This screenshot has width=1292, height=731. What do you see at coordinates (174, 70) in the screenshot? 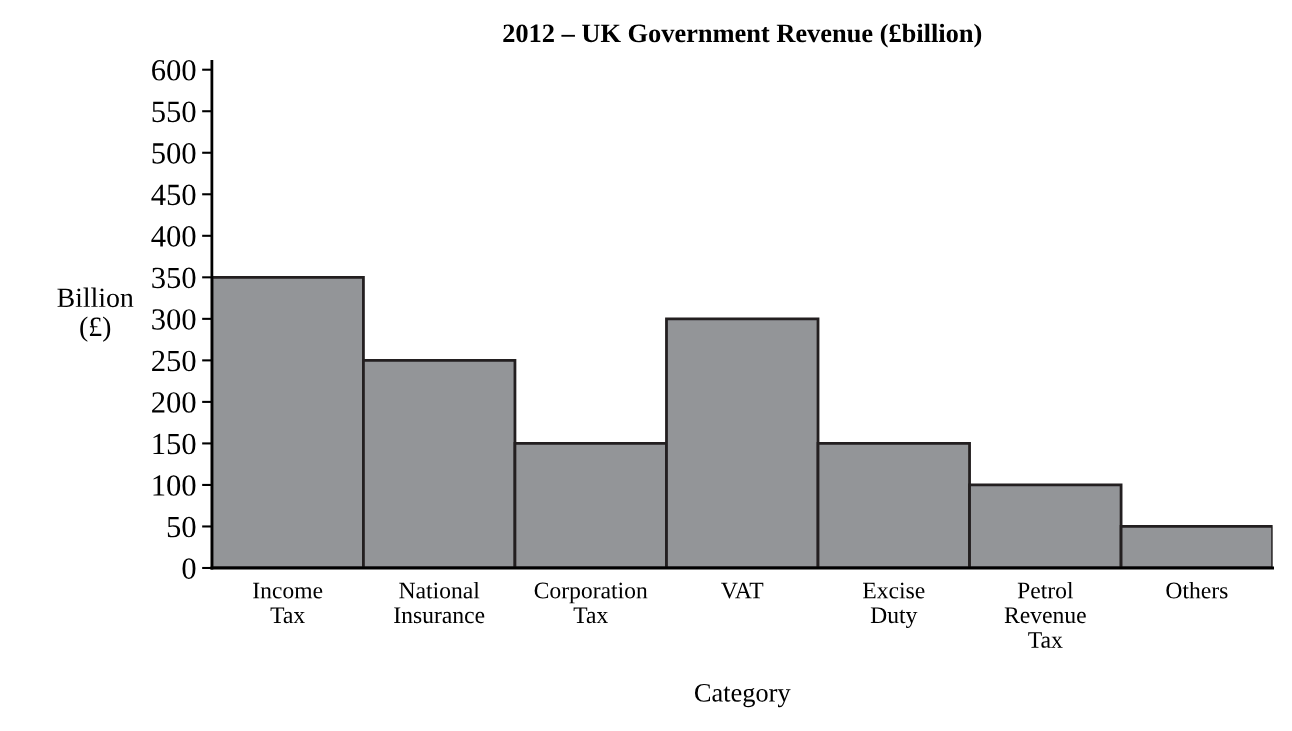
I see `y-tick-label: 600` at bounding box center [174, 70].